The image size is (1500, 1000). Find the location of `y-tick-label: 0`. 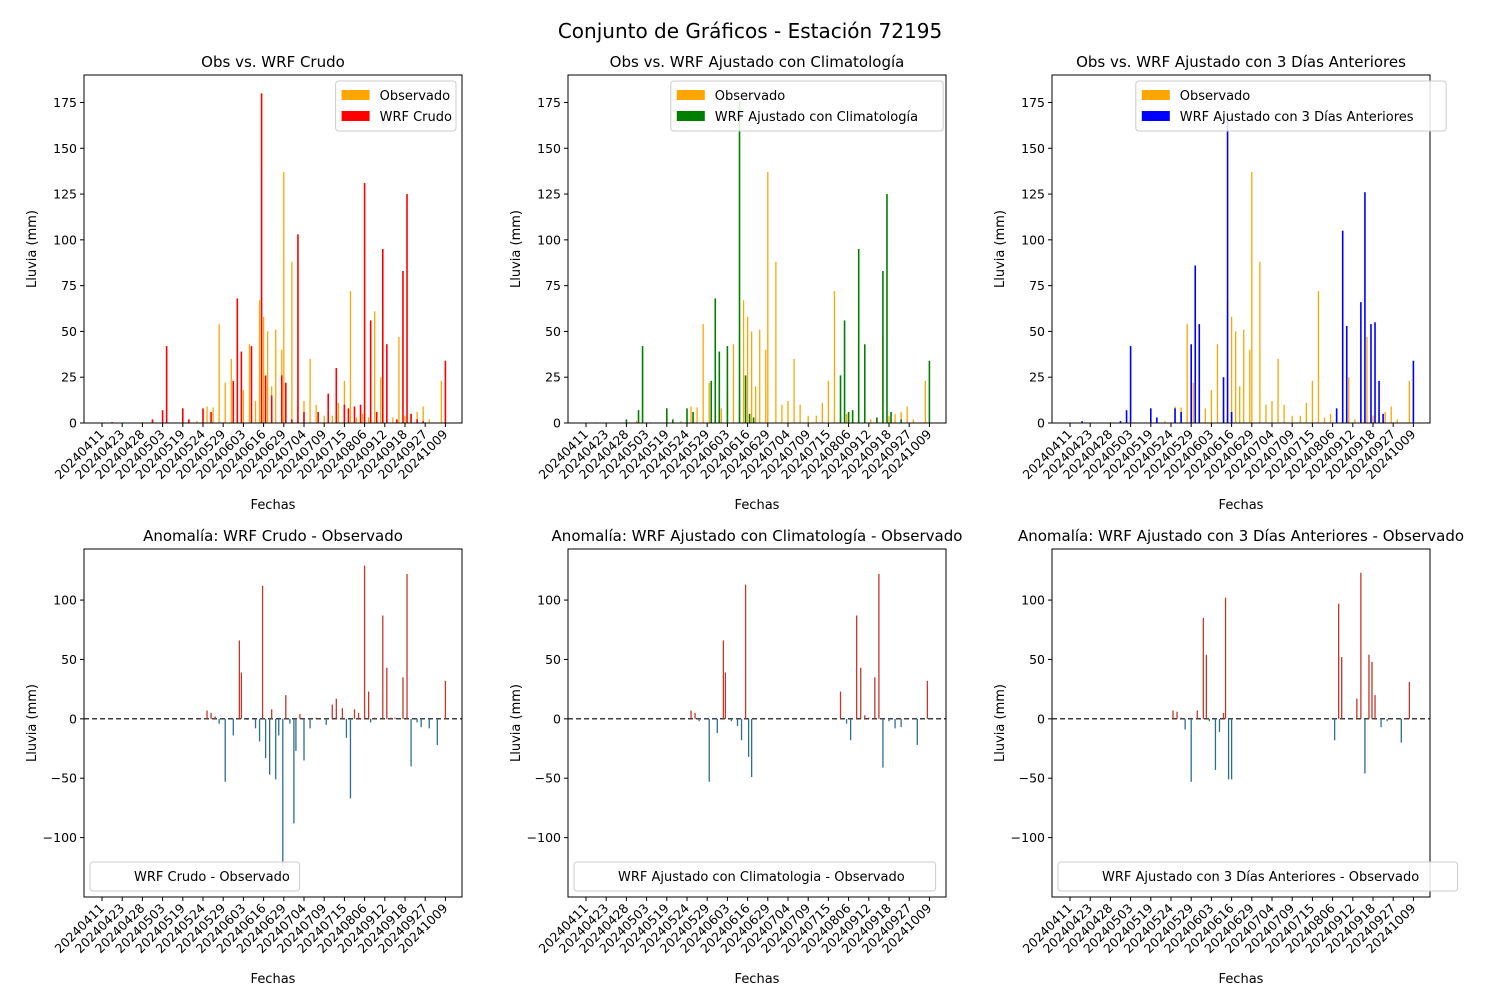

y-tick-label: 0 is located at coordinates (73, 423).